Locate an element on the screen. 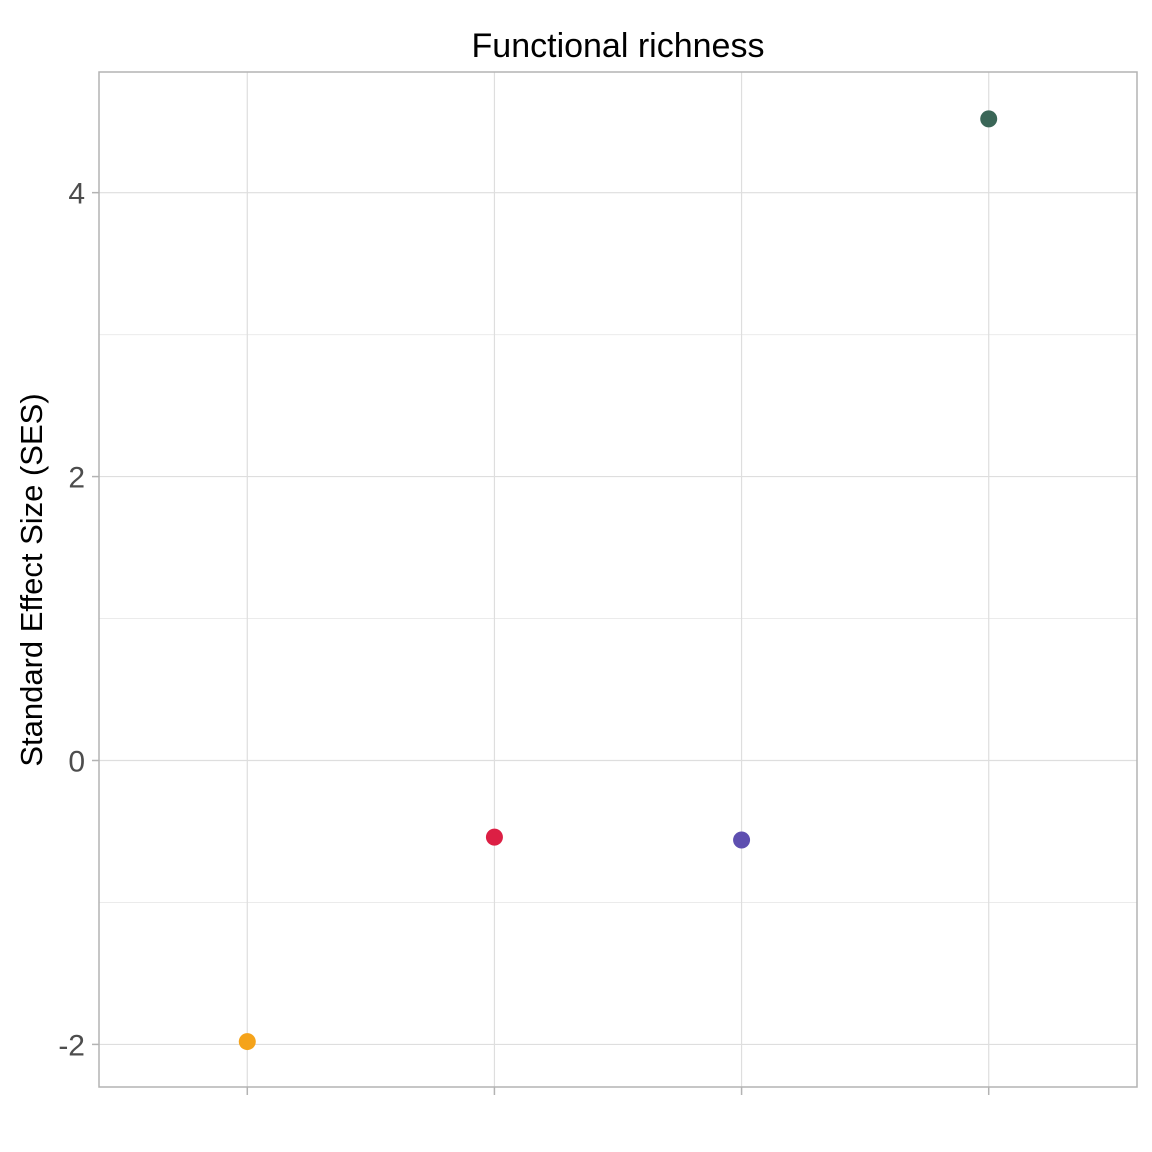 This screenshot has width=1152, height=1152. y-axis-label: Standard Effect Size (SES) is located at coordinates (31, 579).